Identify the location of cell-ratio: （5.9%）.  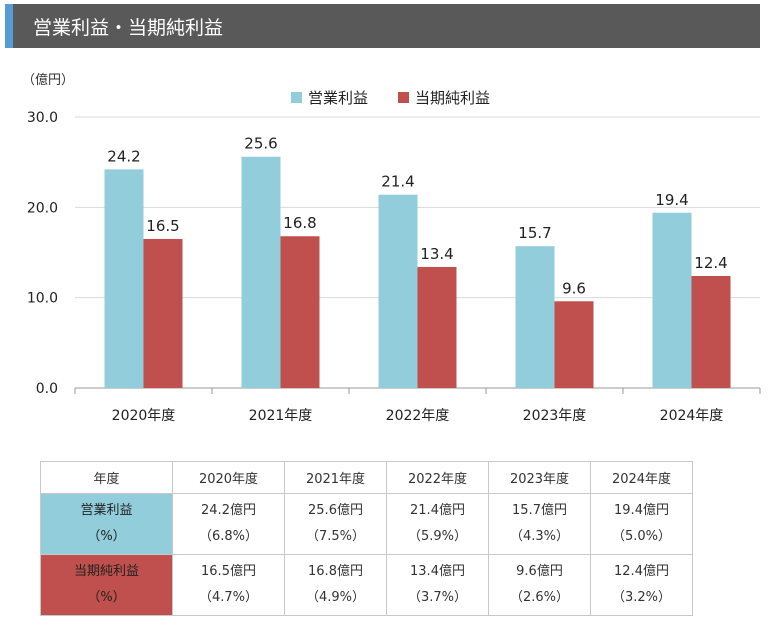
(437, 536).